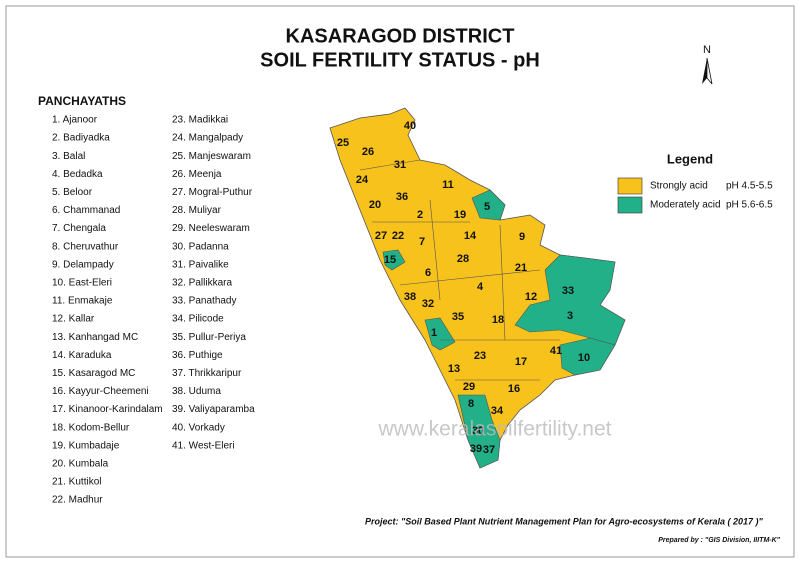 The image size is (800, 563). Describe the element at coordinates (685, 205) in the screenshot. I see `legend-label: Moderately acid` at that location.